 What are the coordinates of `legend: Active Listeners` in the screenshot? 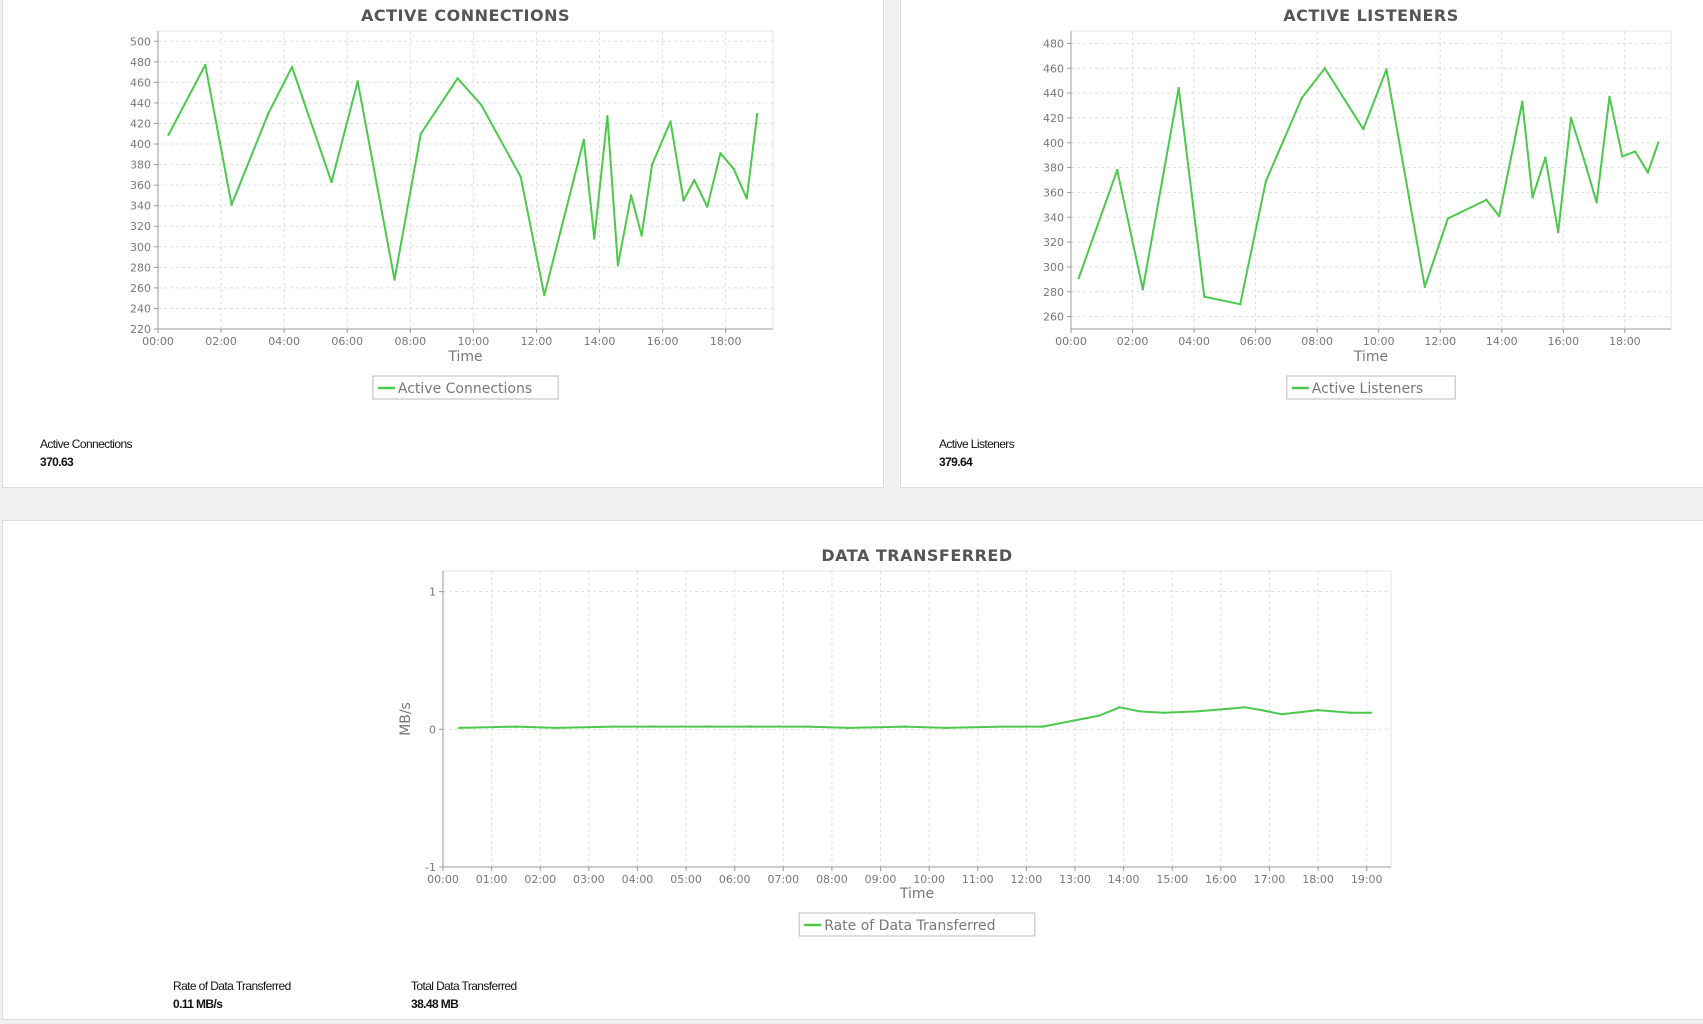 It's located at (1371, 387).